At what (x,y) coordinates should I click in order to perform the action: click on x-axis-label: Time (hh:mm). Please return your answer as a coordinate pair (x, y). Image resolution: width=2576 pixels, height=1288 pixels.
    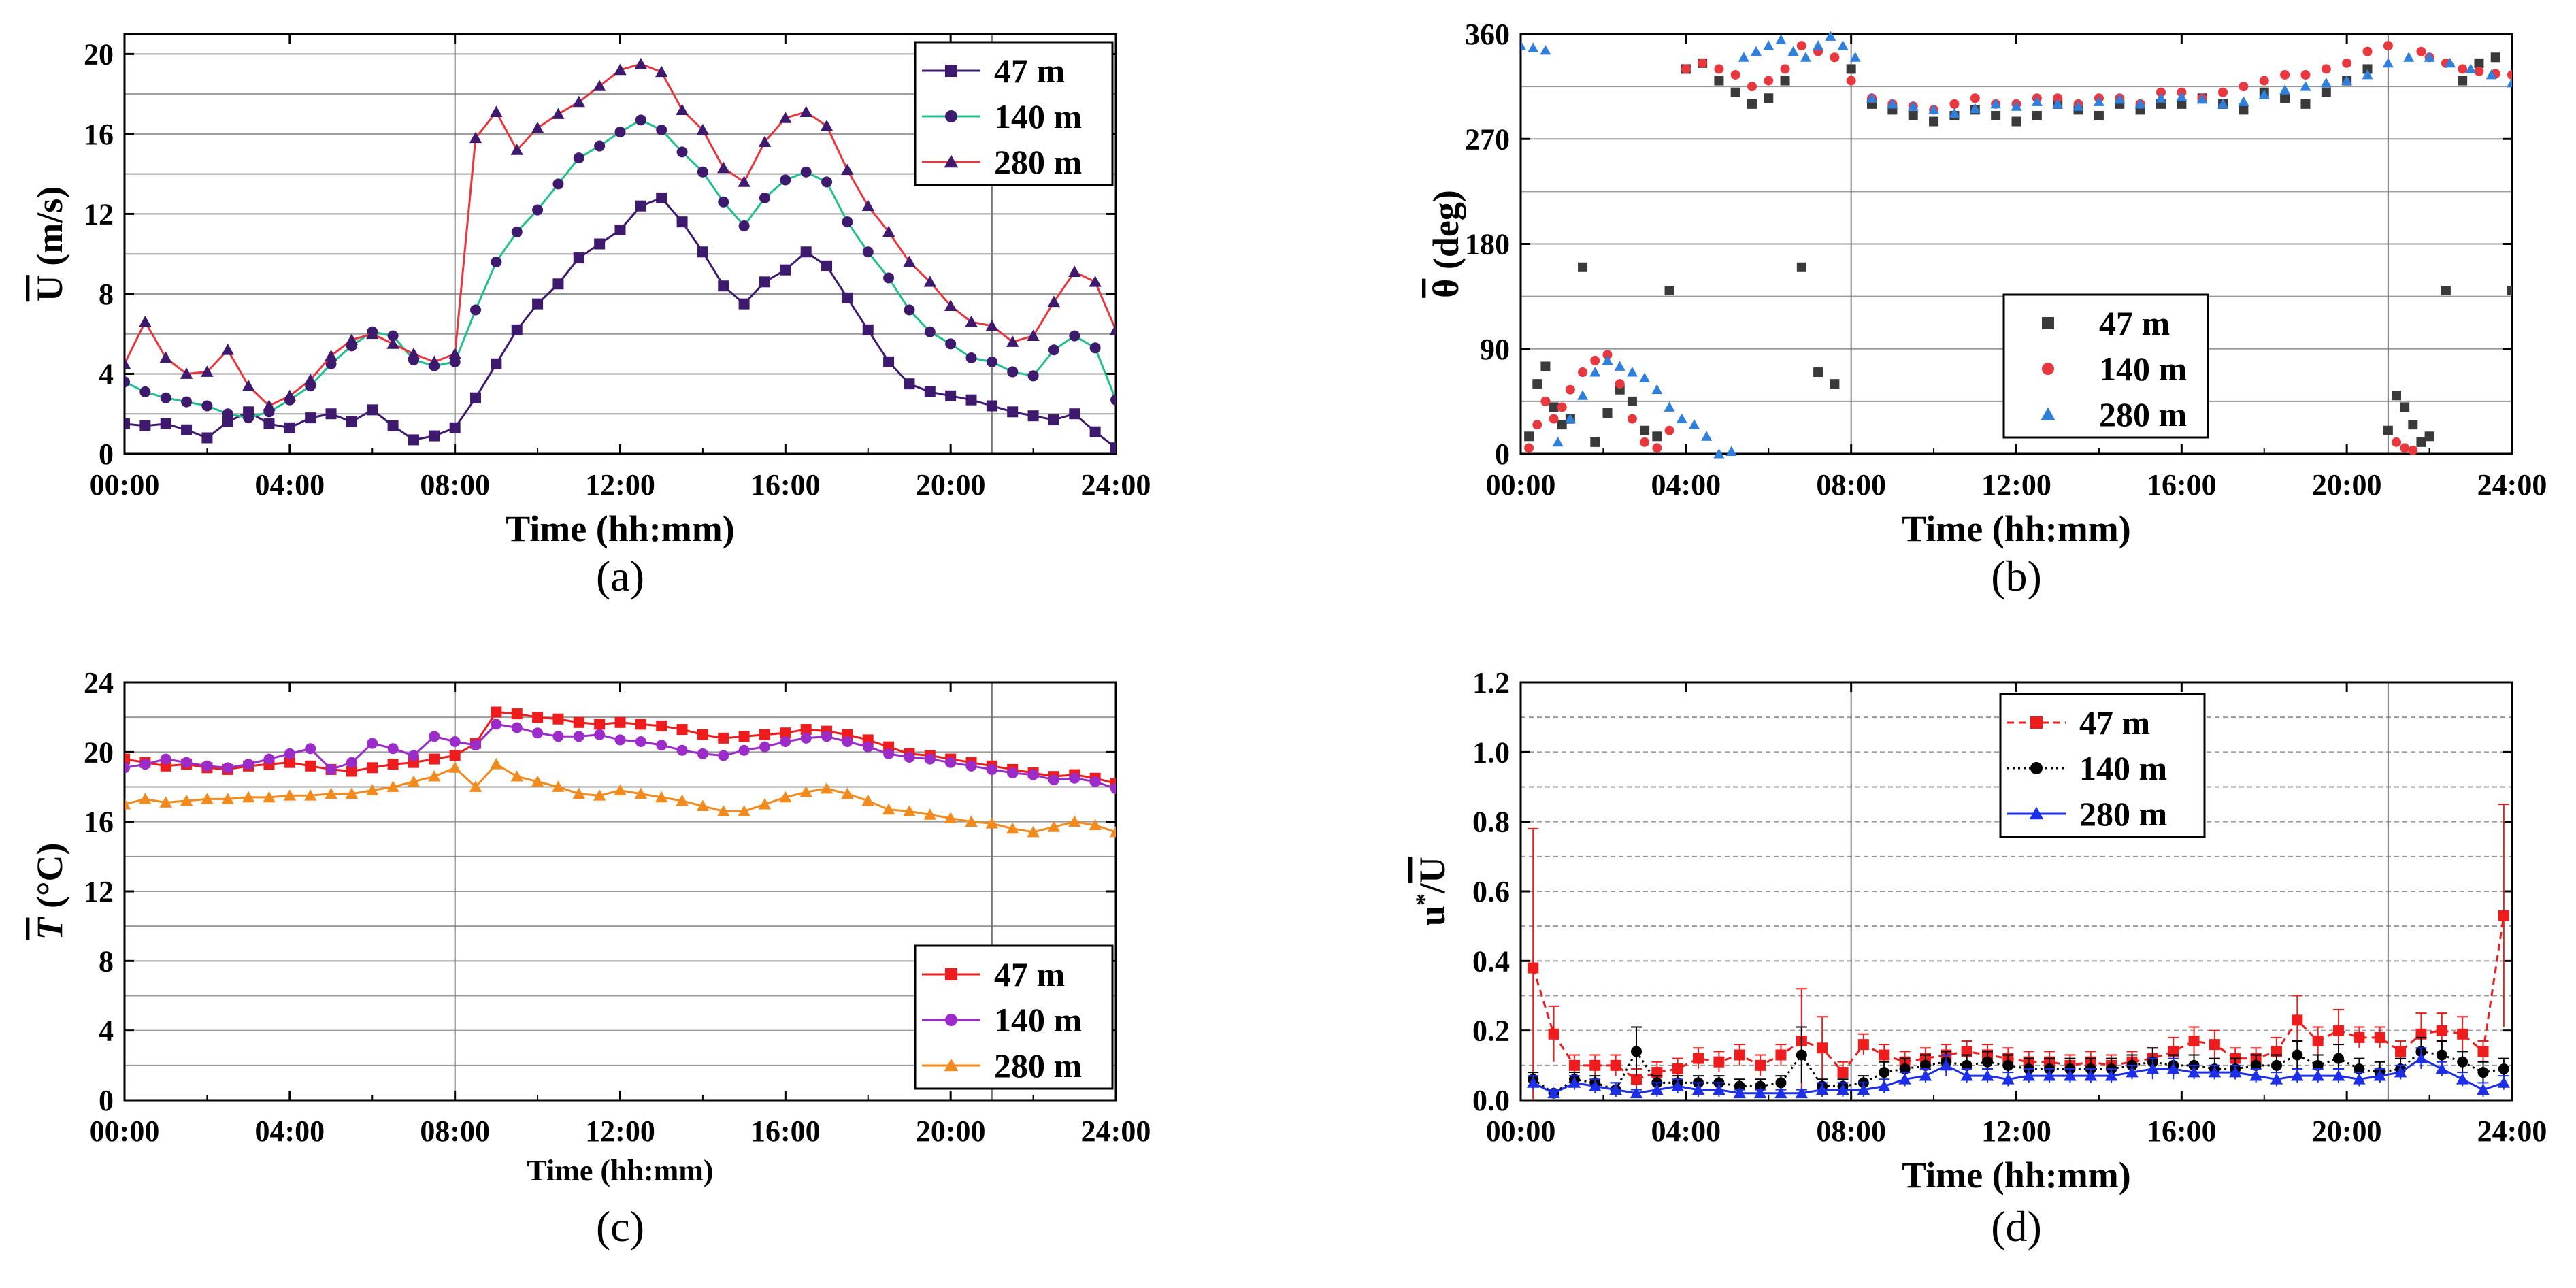
    Looking at the image, I should click on (620, 1171).